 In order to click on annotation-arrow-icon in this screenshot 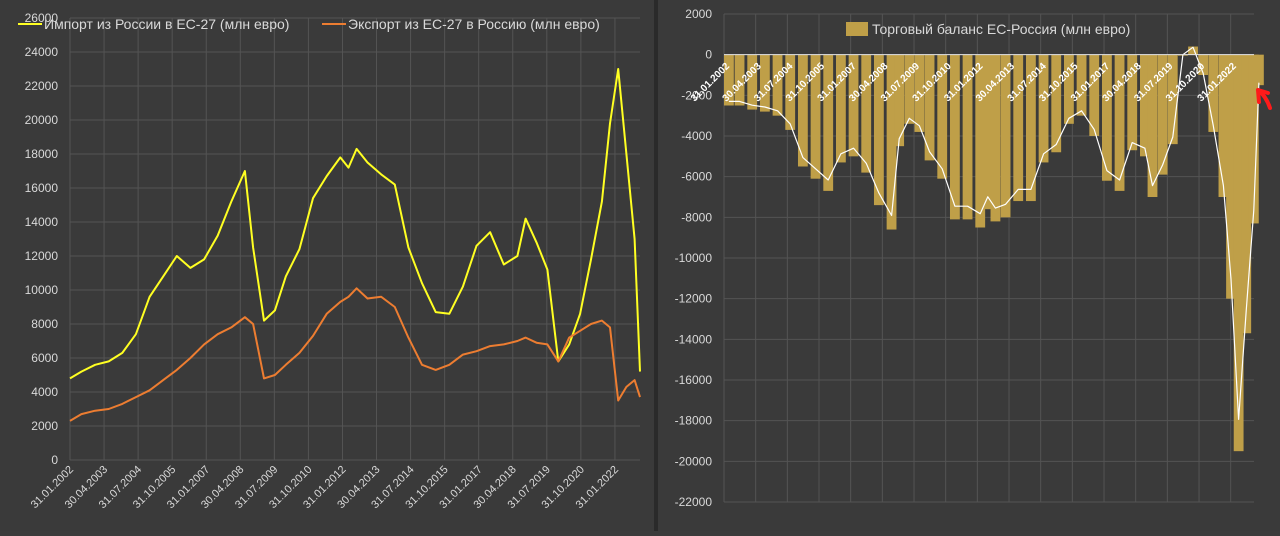, I will do `click(1264, 99)`.